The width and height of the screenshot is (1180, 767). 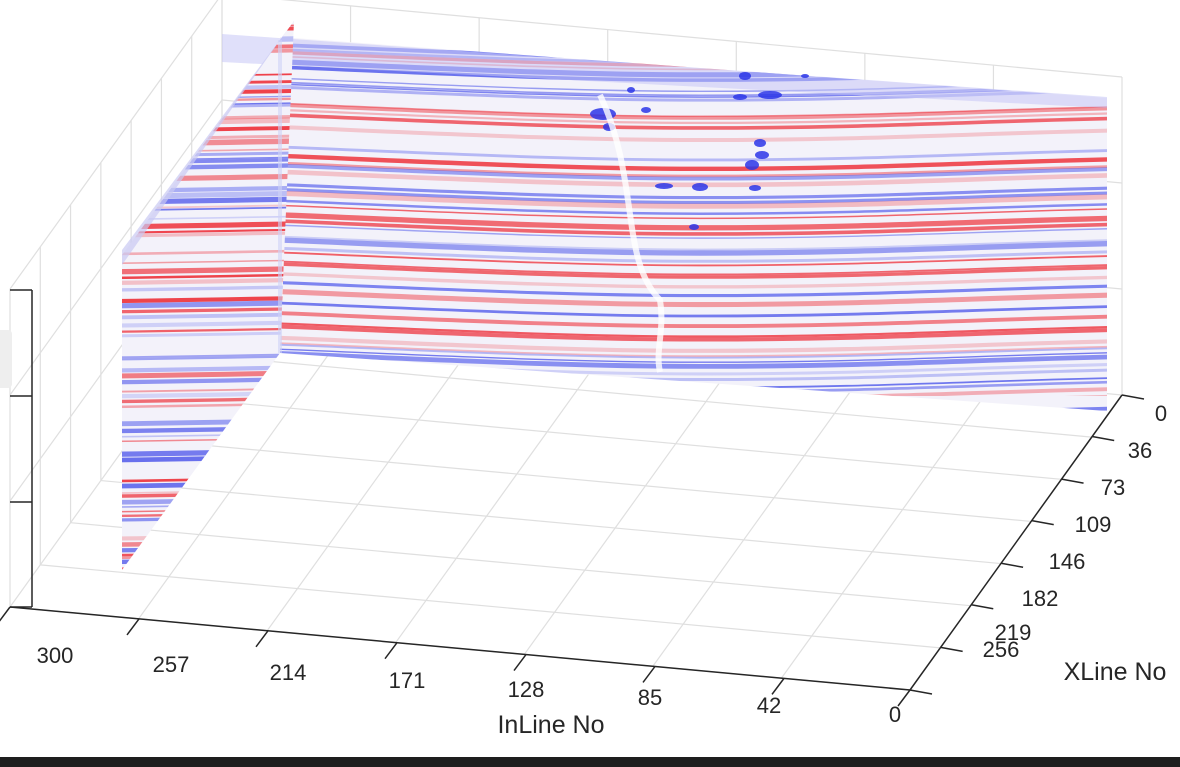 What do you see at coordinates (55, 655) in the screenshot?
I see `inline-tick-label: 300` at bounding box center [55, 655].